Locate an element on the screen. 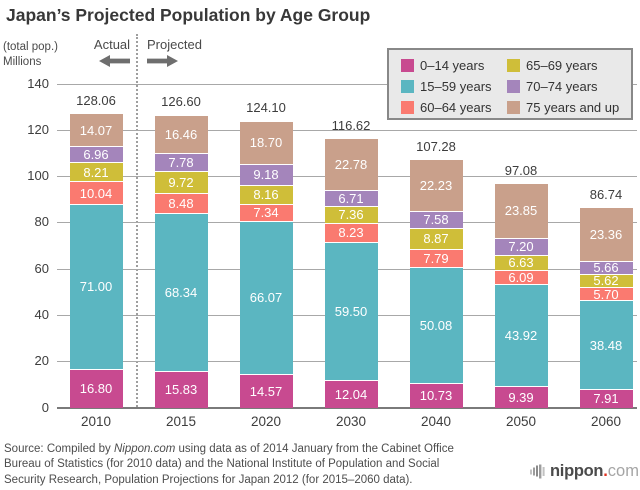 The image size is (640, 490). segment-value-label: 9.39 is located at coordinates (521, 397).